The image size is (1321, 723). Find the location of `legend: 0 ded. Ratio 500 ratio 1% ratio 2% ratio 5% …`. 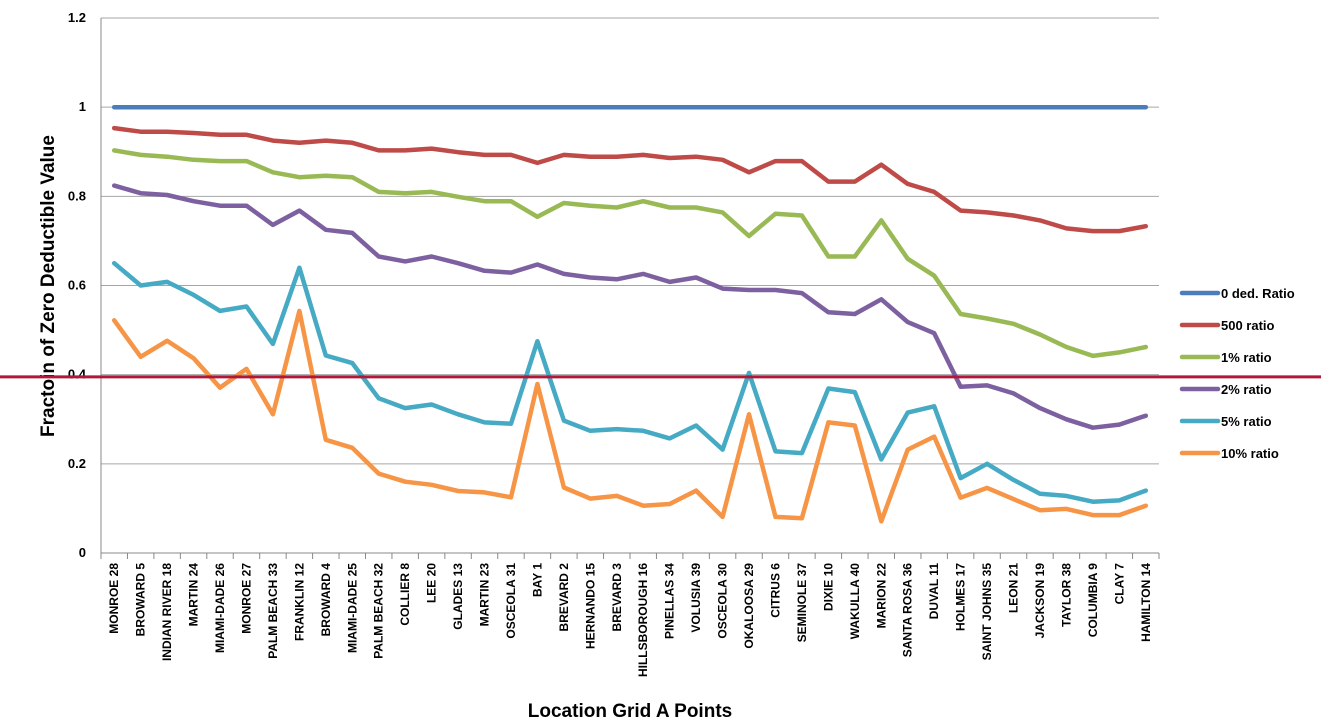

legend: 0 ded. Ratio 500 ratio 1% ratio 2% ratio 5% … is located at coordinates (1237, 373).